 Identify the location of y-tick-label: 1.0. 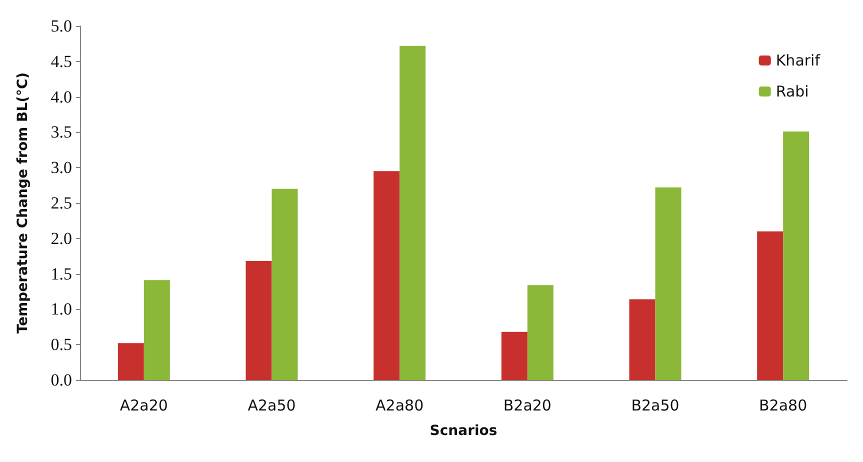
(61, 309).